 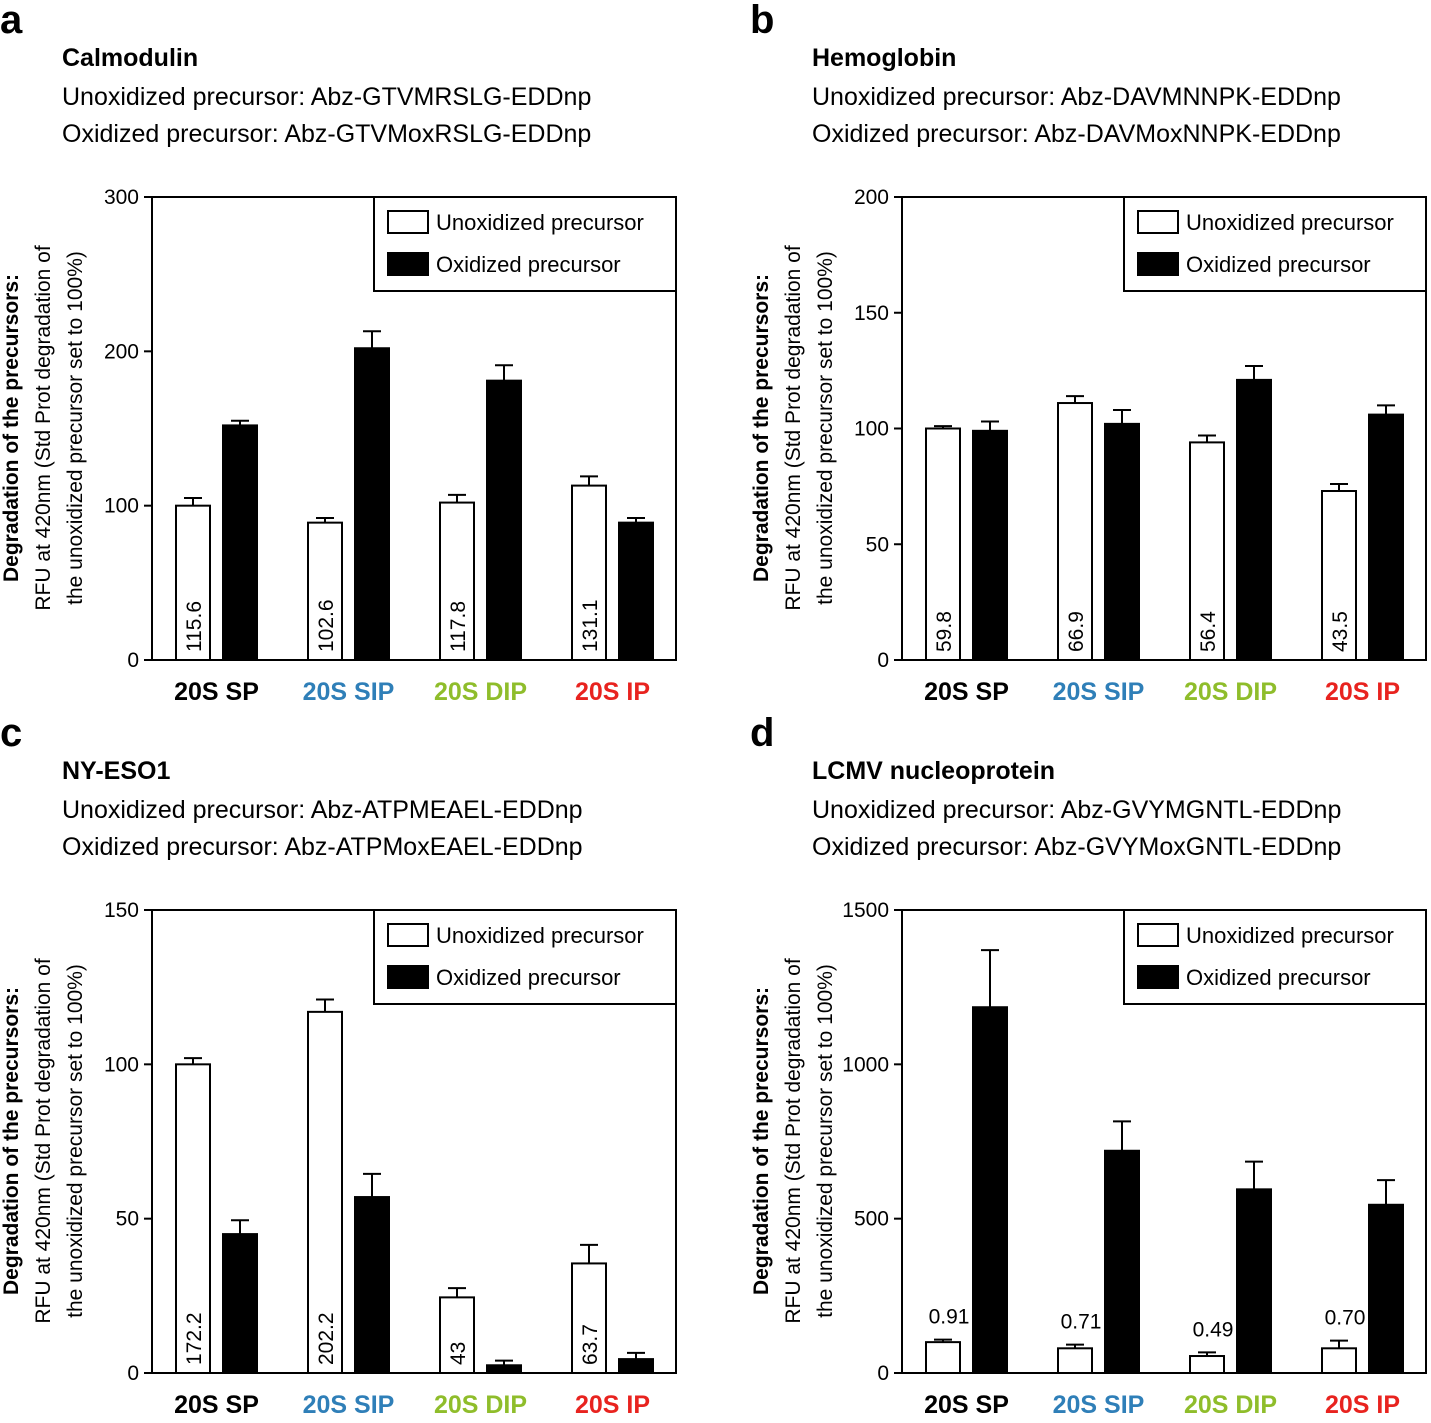 I want to click on bar-value-label: 56.4, so click(x=1208, y=631).